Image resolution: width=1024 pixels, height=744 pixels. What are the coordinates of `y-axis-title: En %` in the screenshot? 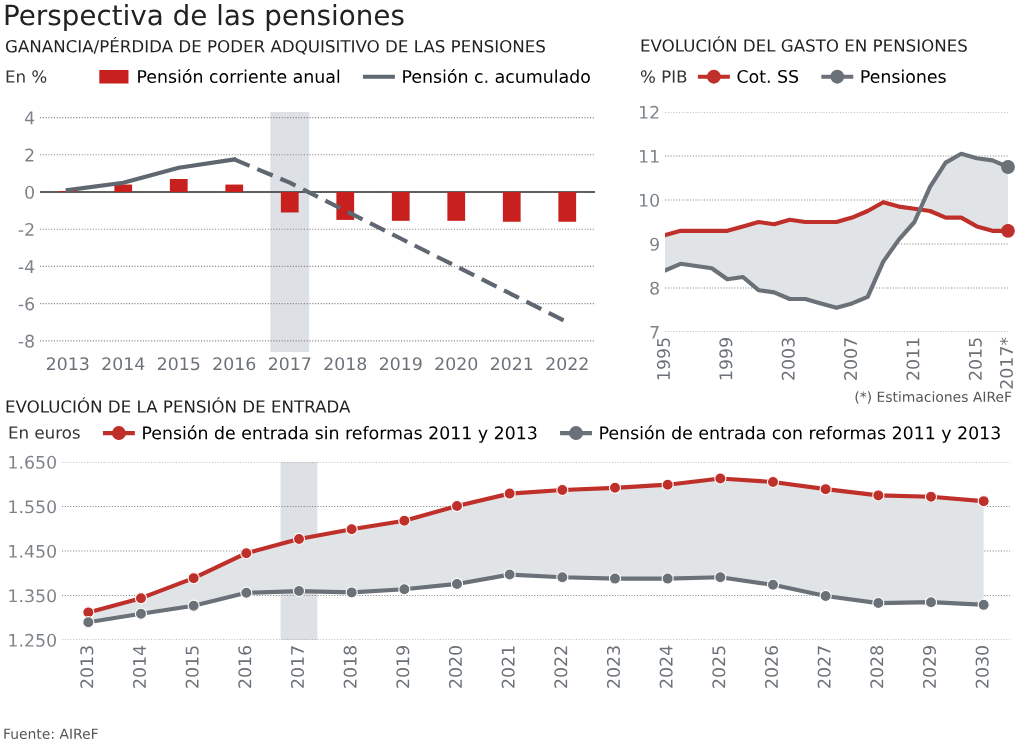 It's located at (26, 76).